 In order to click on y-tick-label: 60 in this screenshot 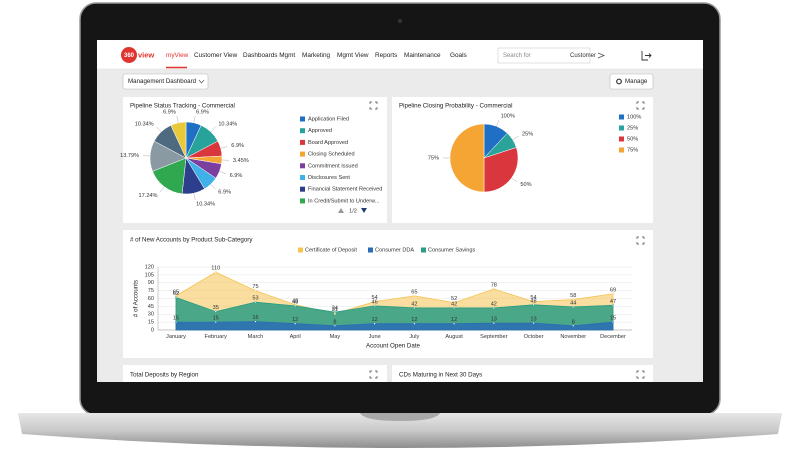, I will do `click(151, 299)`.